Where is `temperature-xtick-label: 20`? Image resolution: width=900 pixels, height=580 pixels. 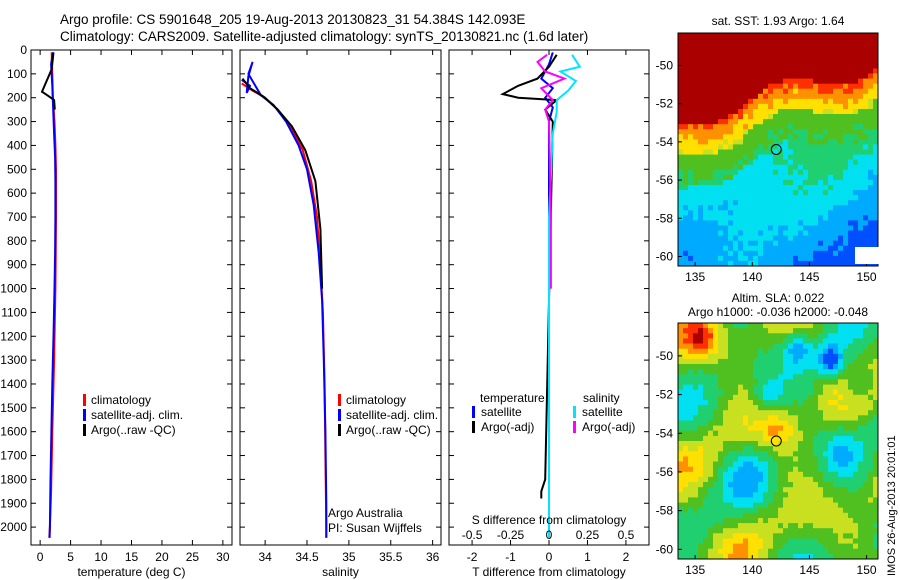
temperature-xtick-label: 20 is located at coordinates (162, 557).